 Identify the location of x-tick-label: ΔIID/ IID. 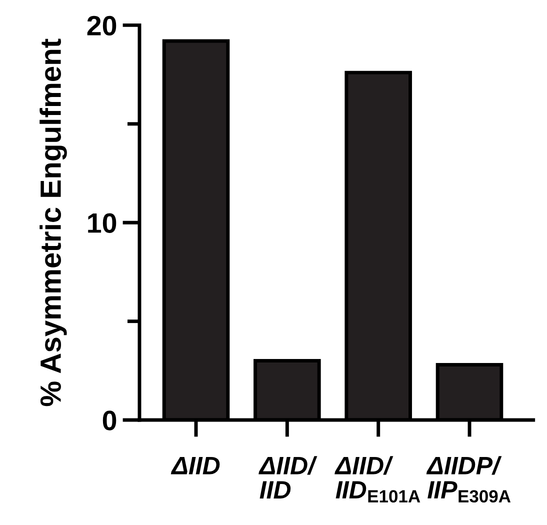
(288, 477).